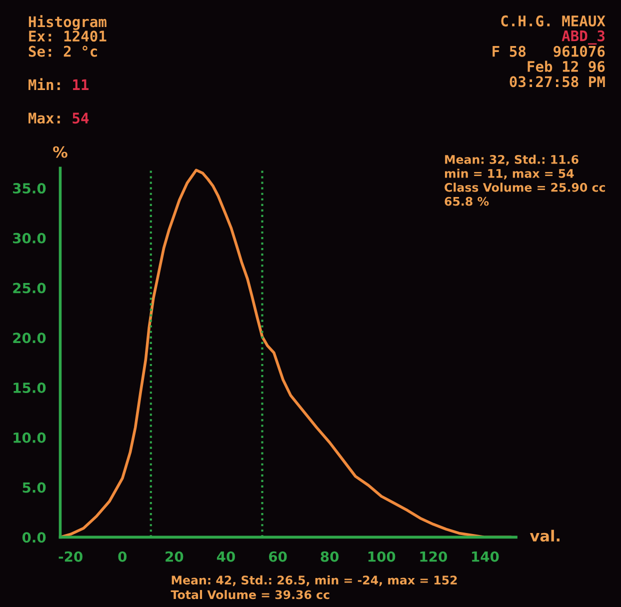 This screenshot has height=607, width=621. What do you see at coordinates (314, 580) in the screenshot?
I see `text: Mean: 42, Std.: 26.5, min = -24, max = 152` at bounding box center [314, 580].